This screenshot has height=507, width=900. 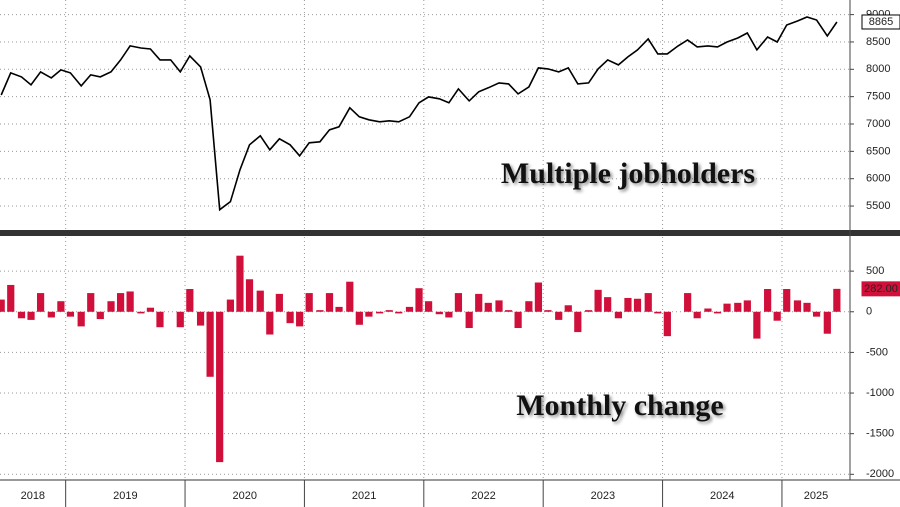 I want to click on value-label: 282.00, so click(x=881, y=289).